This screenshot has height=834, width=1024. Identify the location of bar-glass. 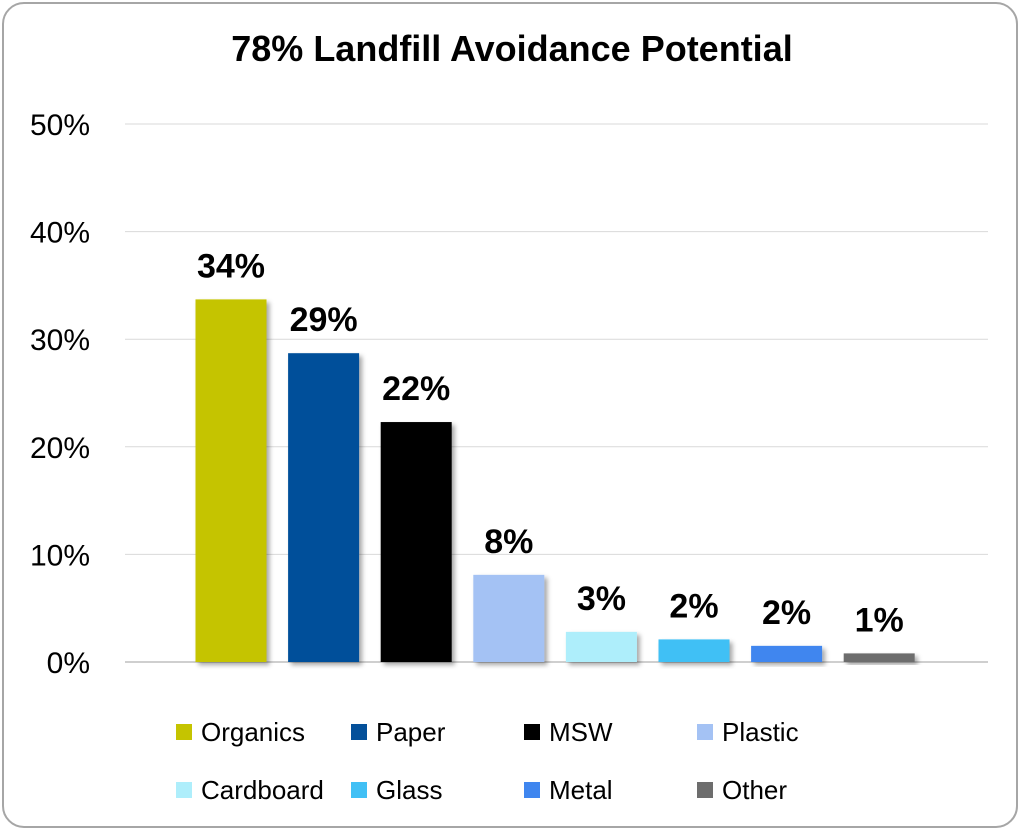
(694, 650).